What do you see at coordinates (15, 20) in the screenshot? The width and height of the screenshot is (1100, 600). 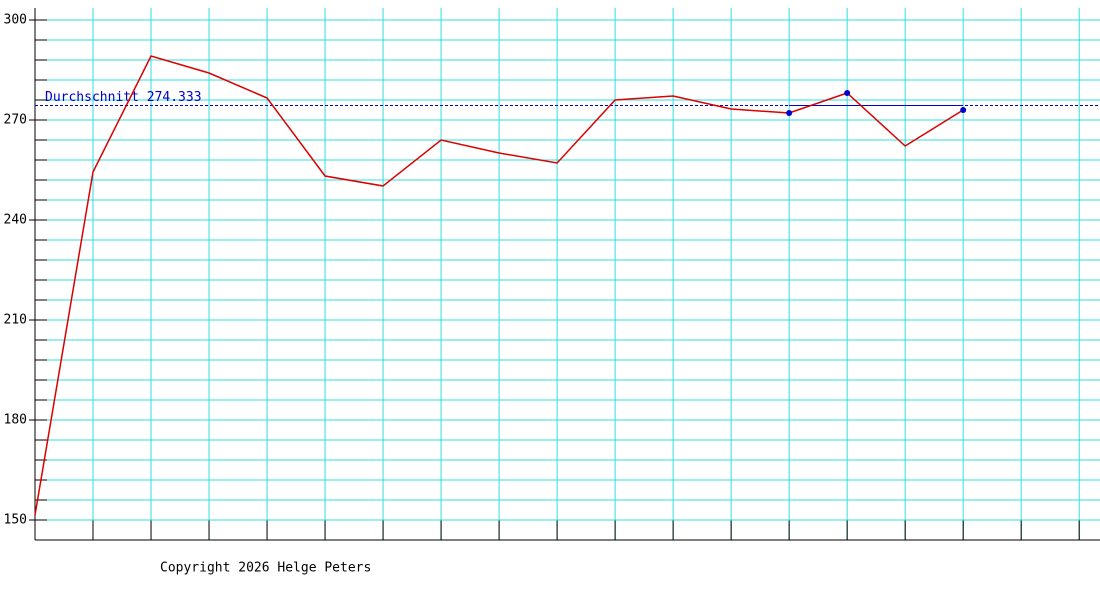 I see `y-tick-label: 300` at bounding box center [15, 20].